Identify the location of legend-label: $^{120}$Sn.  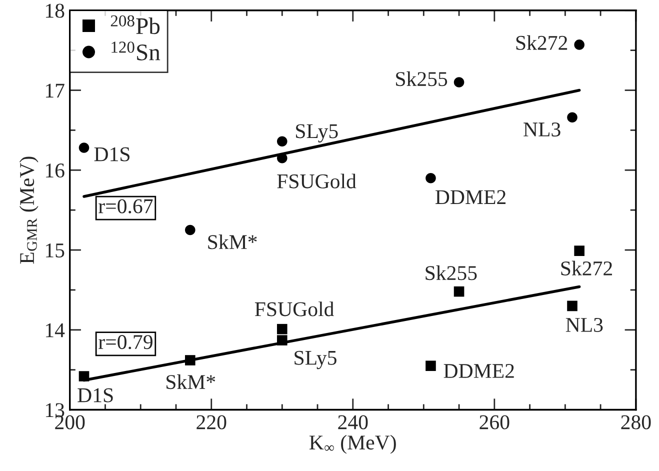
(136, 51).